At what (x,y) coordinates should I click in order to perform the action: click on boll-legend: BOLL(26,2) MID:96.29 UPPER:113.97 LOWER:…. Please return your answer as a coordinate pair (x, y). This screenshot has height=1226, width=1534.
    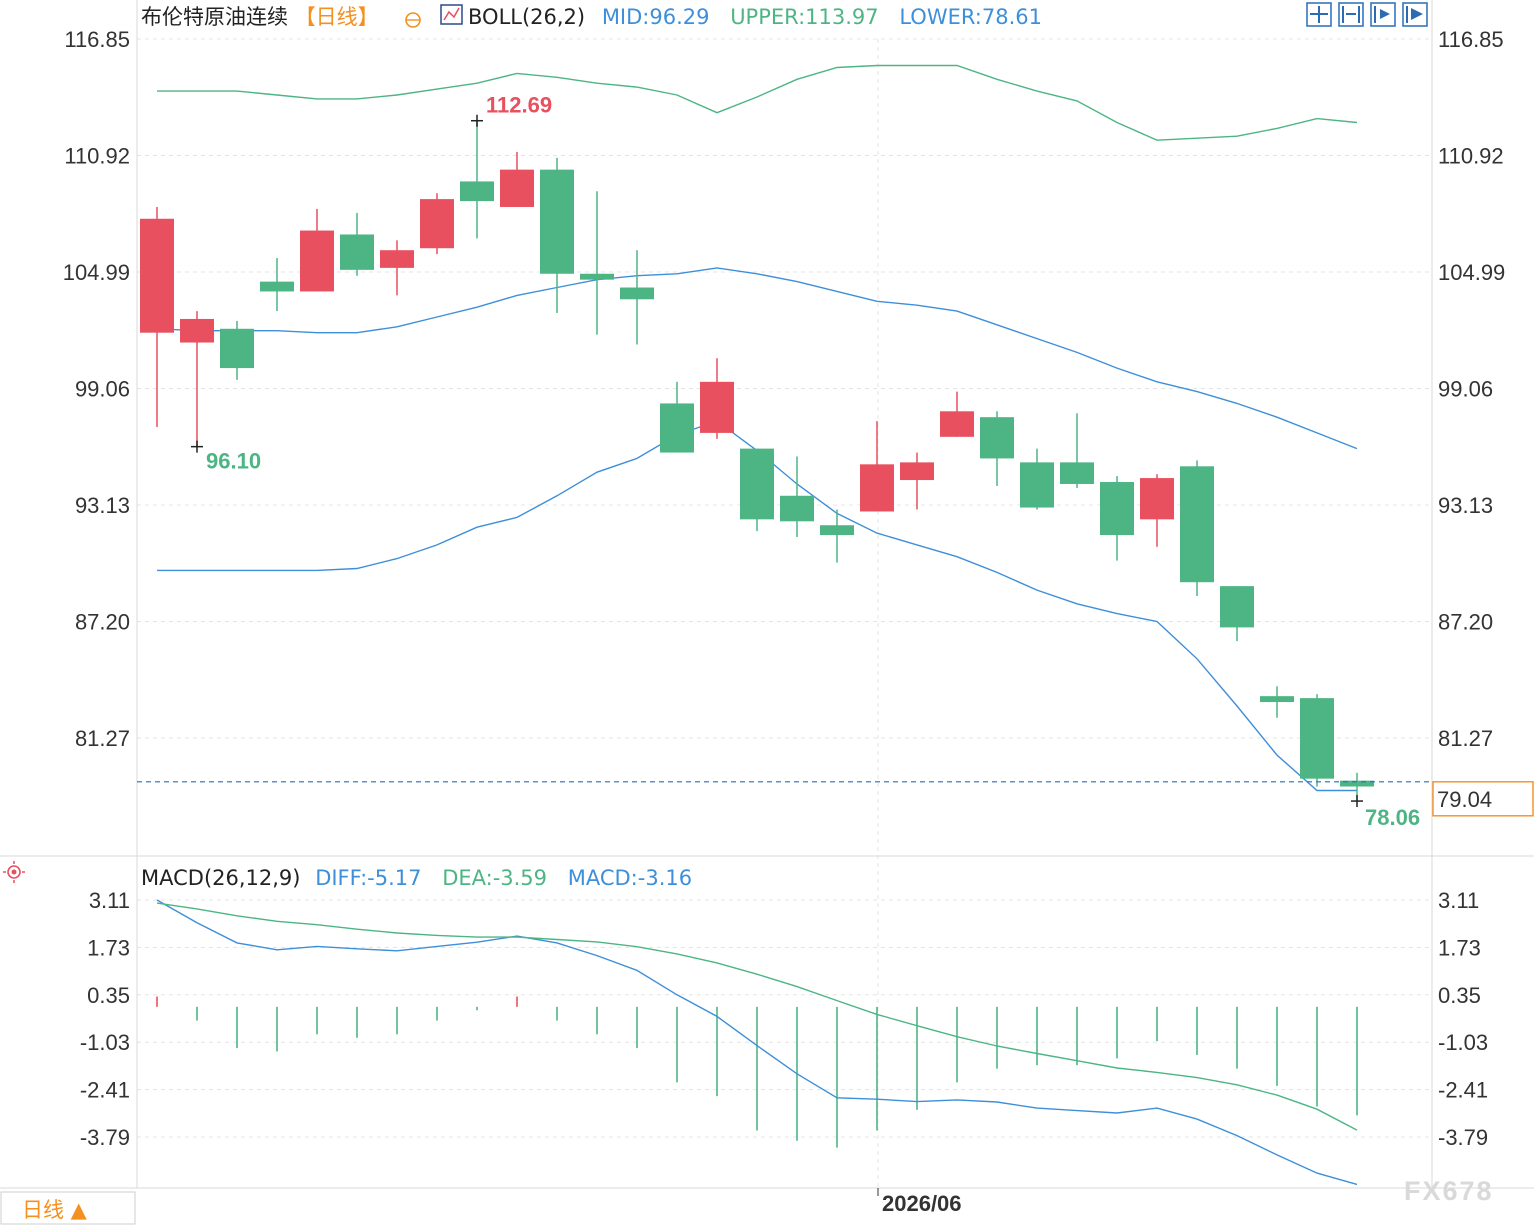
    Looking at the image, I should click on (755, 17).